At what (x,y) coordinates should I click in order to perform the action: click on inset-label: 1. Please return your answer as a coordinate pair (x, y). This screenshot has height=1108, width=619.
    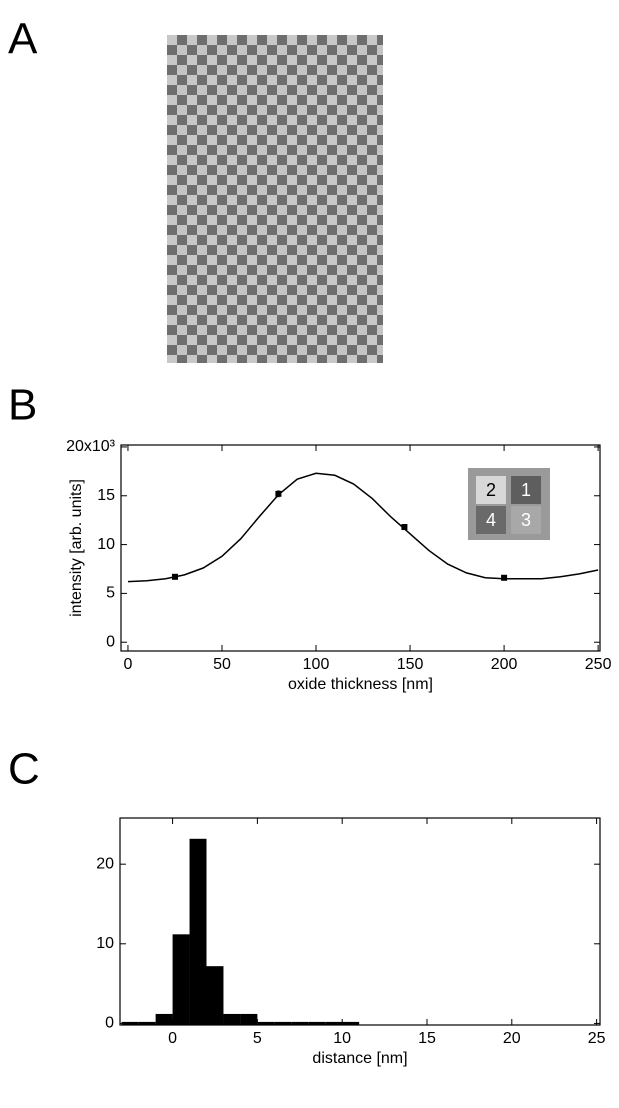
    Looking at the image, I should click on (526, 490).